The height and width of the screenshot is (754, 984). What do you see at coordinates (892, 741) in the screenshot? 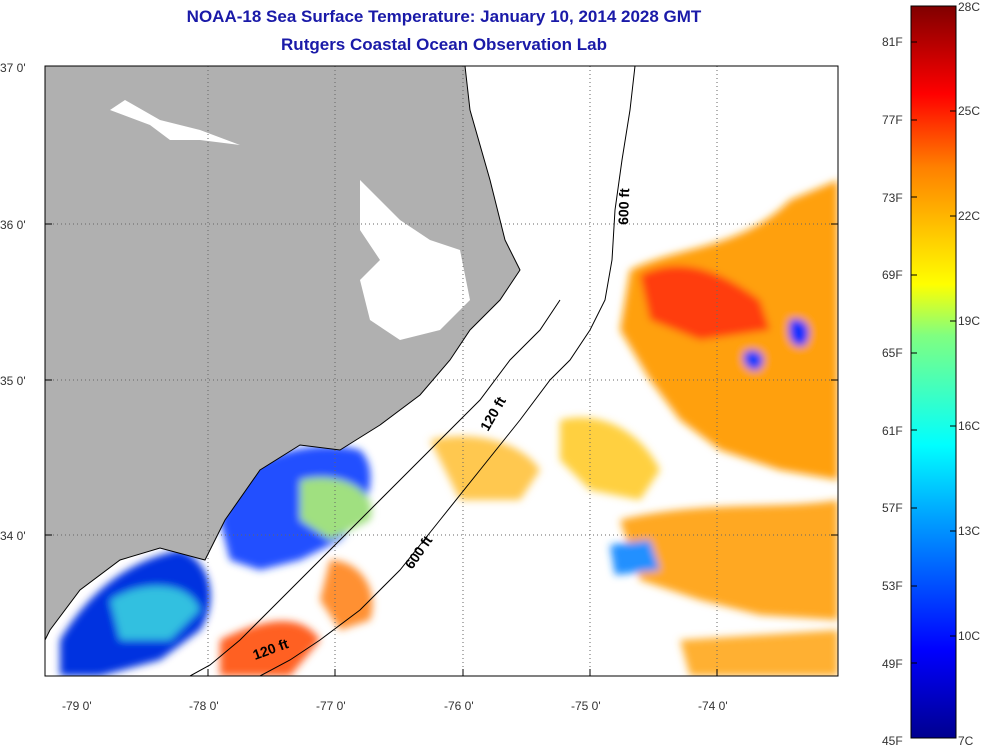
I see `colorbar-f-45: 45F` at bounding box center [892, 741].